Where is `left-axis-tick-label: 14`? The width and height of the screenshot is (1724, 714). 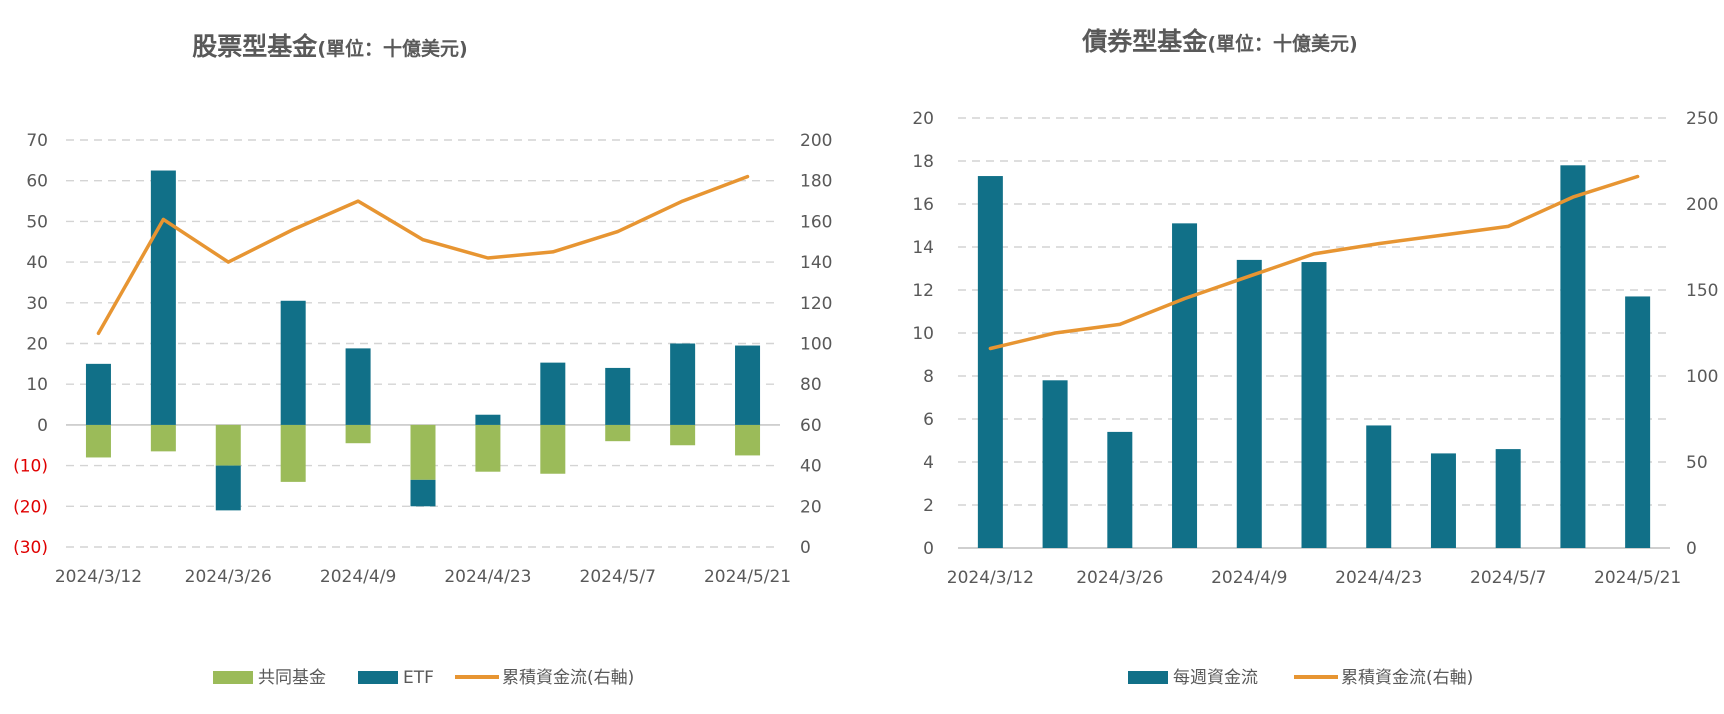
left-axis-tick-label: 14 is located at coordinates (923, 248).